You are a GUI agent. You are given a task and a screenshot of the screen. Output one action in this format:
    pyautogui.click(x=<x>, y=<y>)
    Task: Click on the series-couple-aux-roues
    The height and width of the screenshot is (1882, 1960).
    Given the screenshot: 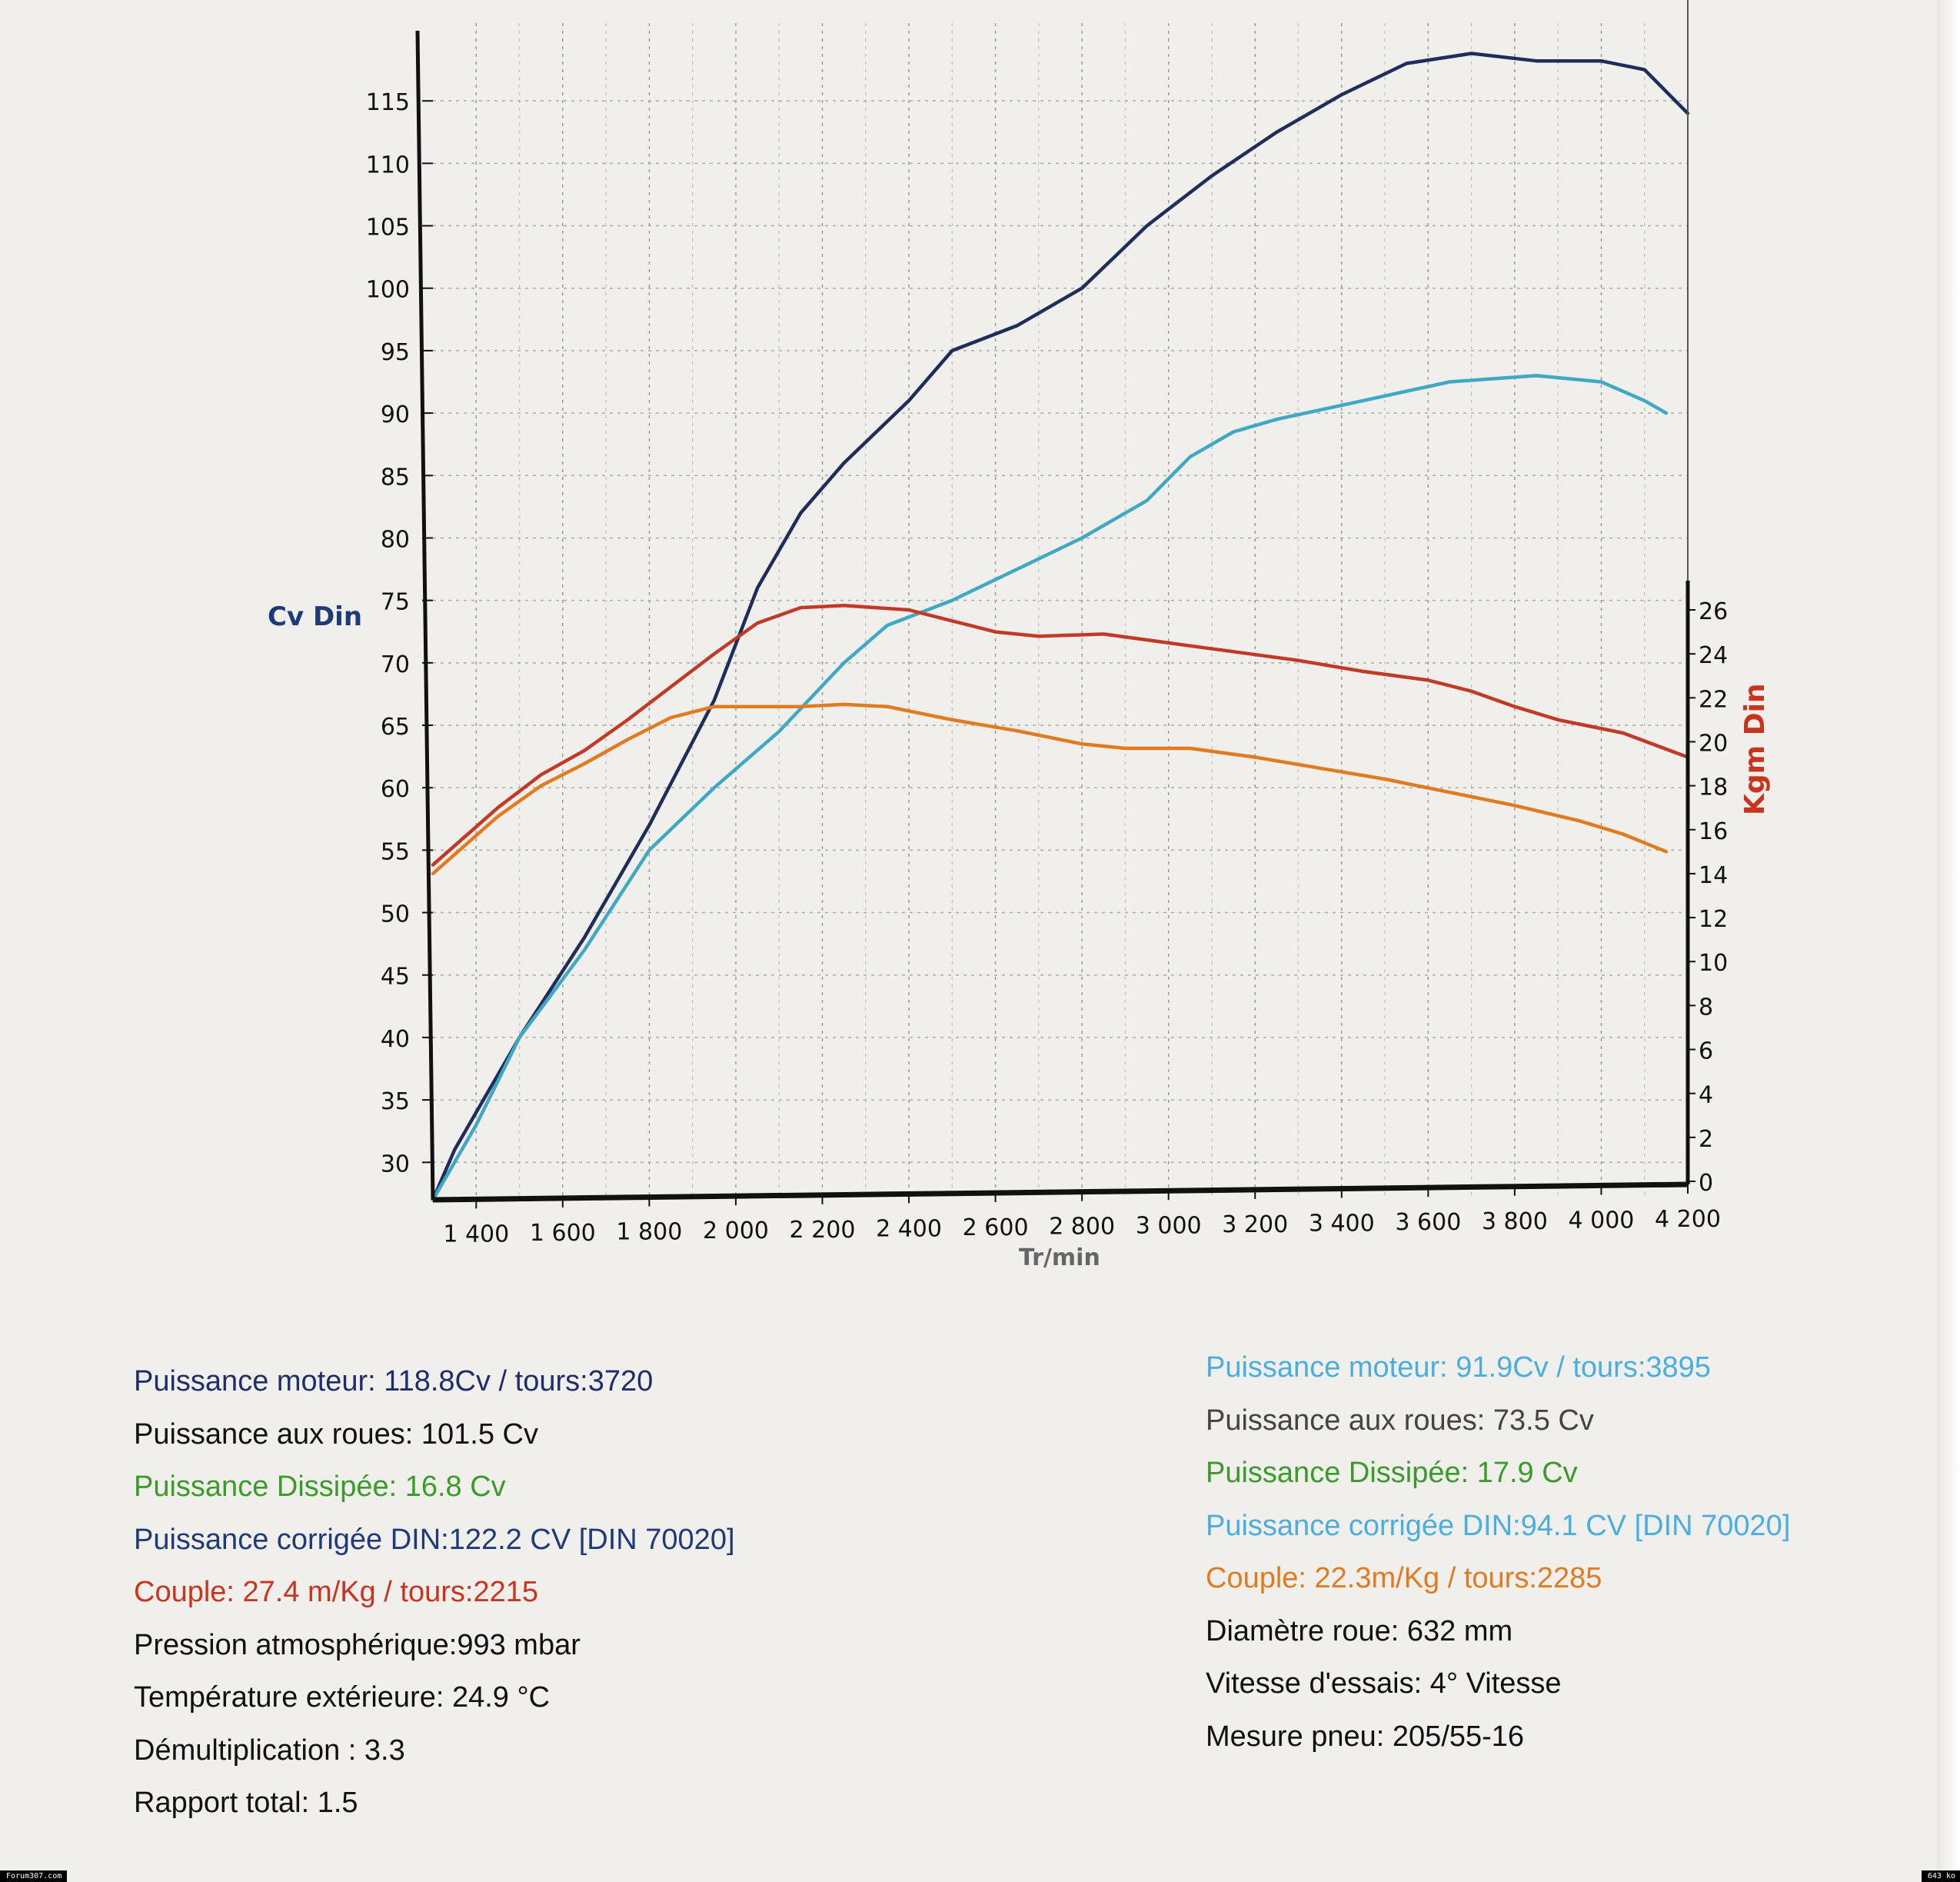 What is the action you would take?
    pyautogui.click(x=1050, y=789)
    